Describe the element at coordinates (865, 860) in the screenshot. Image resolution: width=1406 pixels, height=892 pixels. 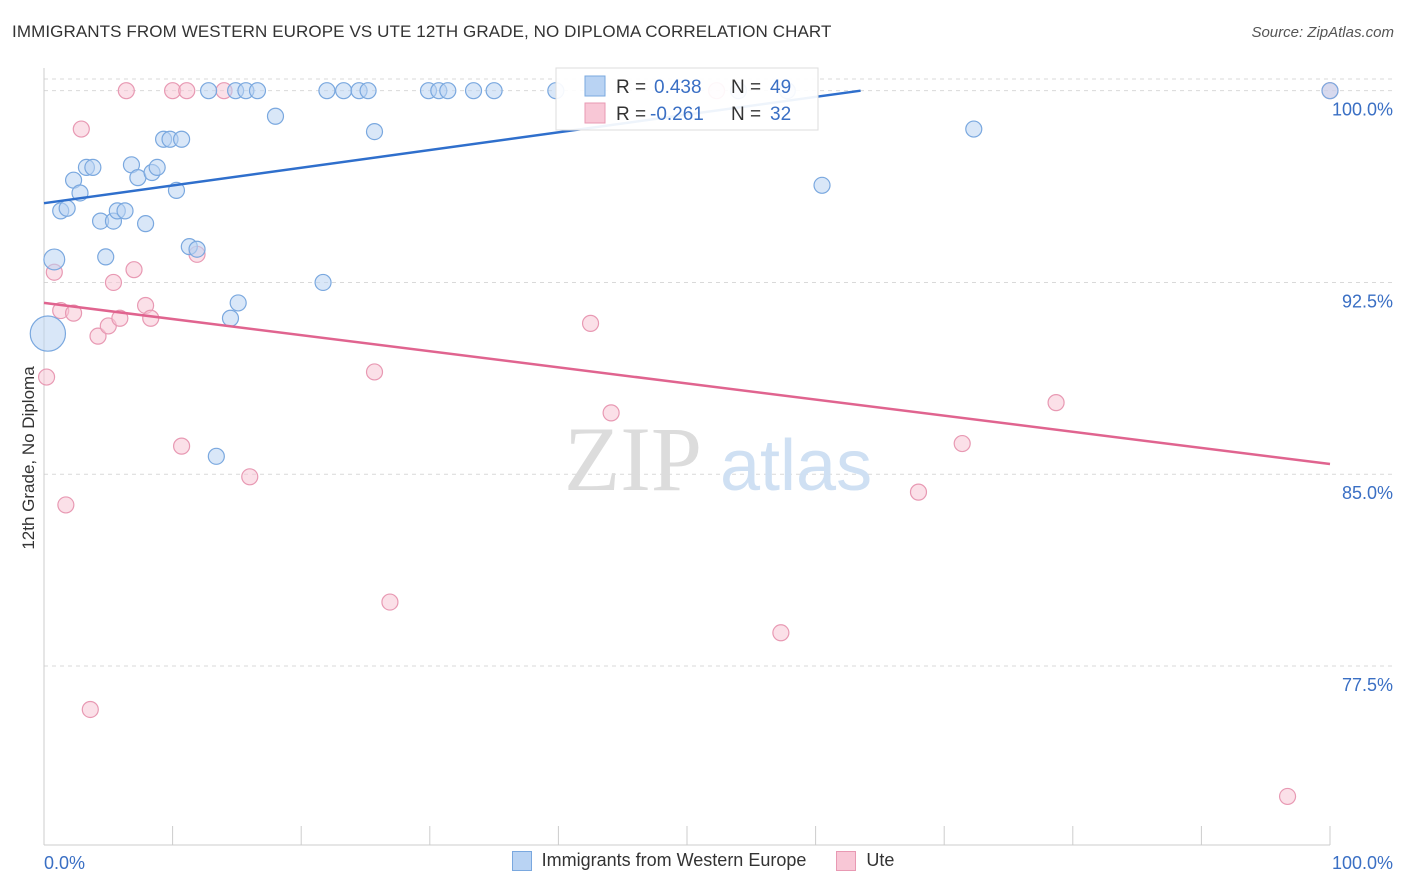
I see `legend-item-ute: Ute` at that location.